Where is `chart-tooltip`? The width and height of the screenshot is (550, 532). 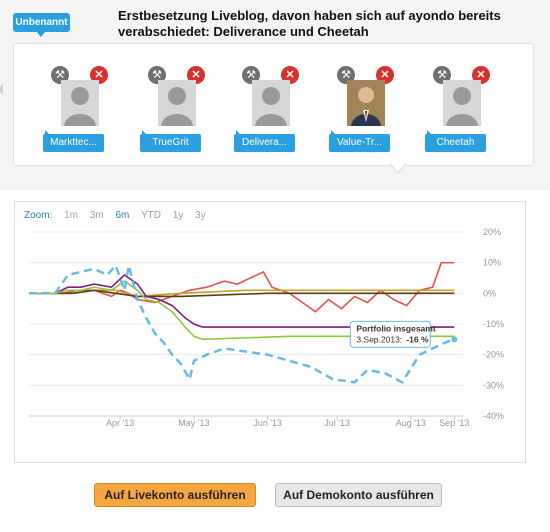
chart-tooltip is located at coordinates (390, 334).